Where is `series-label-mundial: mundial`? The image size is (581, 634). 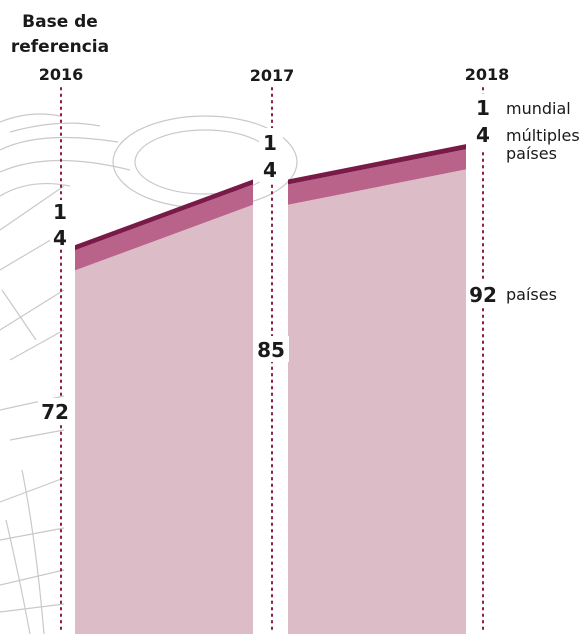
series-label-mundial: mundial is located at coordinates (538, 108).